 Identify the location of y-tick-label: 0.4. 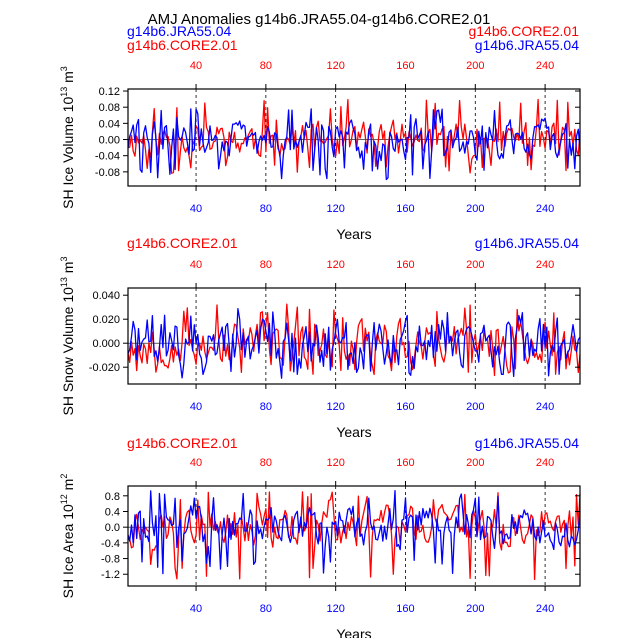
(112, 512).